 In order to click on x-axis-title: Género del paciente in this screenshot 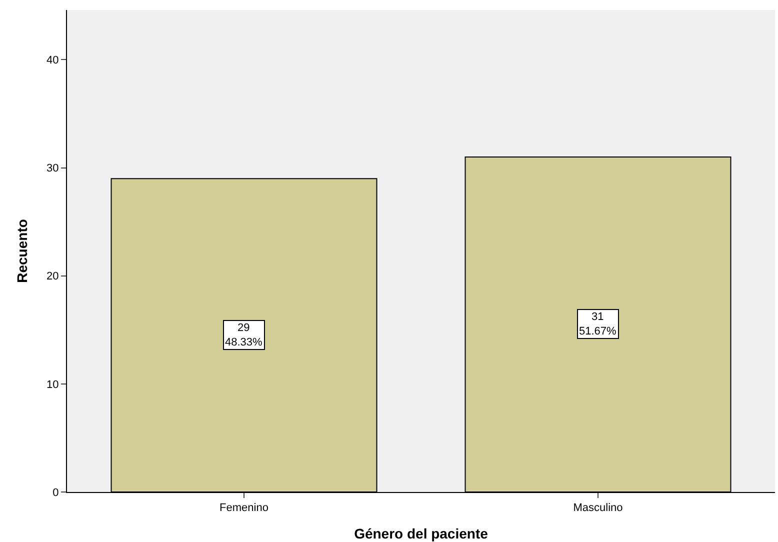, I will do `click(421, 534)`.